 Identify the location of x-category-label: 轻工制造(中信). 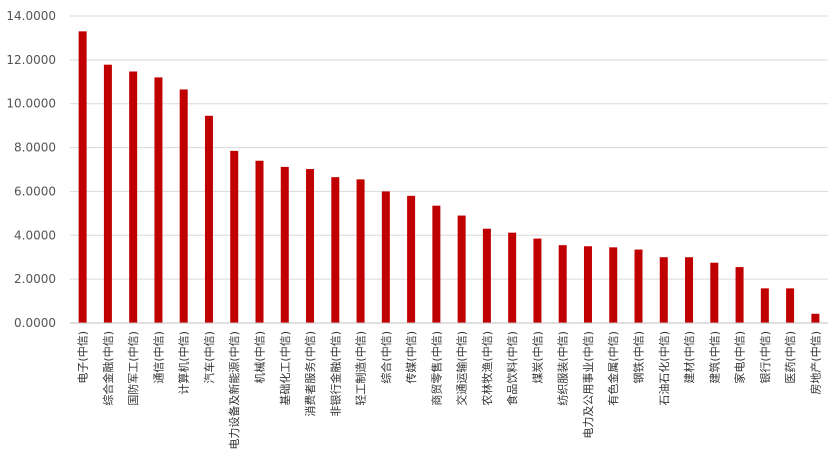
(361, 368).